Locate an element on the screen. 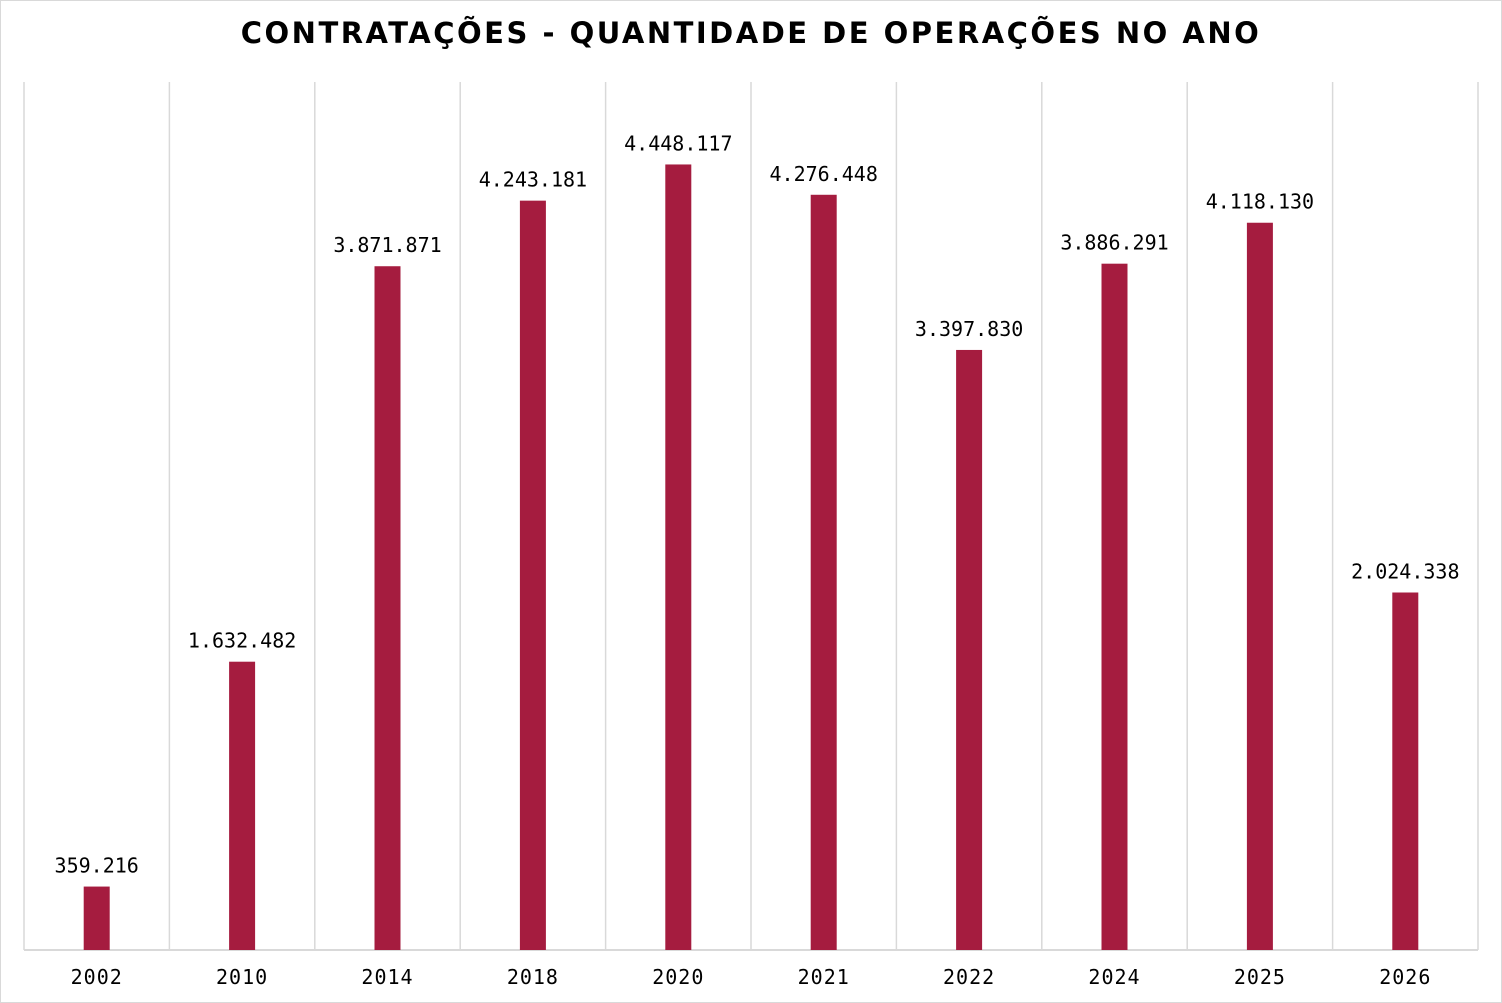  x-axis-ticks-layer: 2002 2010 2014 2018 2020 2021 2022 2024 2025 2026 is located at coordinates (751, 977).